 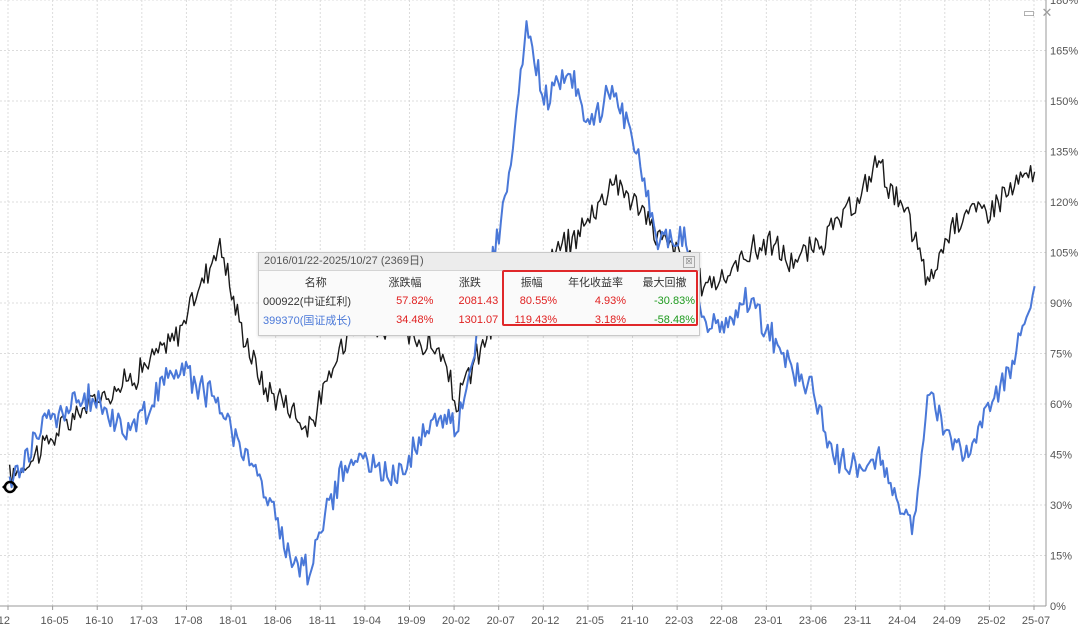 I want to click on x-tick-label: 22-03, so click(x=679, y=621).